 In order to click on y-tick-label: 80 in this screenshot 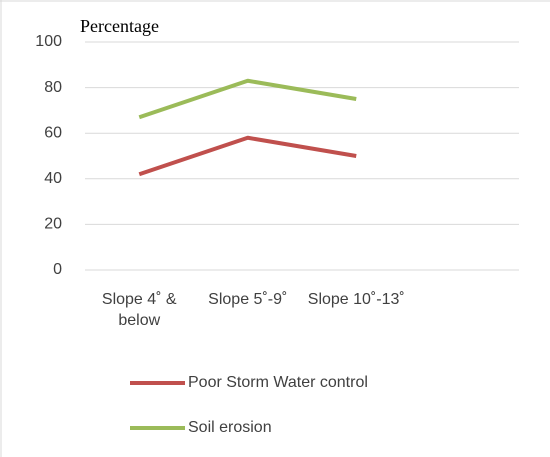, I will do `click(53, 87)`.